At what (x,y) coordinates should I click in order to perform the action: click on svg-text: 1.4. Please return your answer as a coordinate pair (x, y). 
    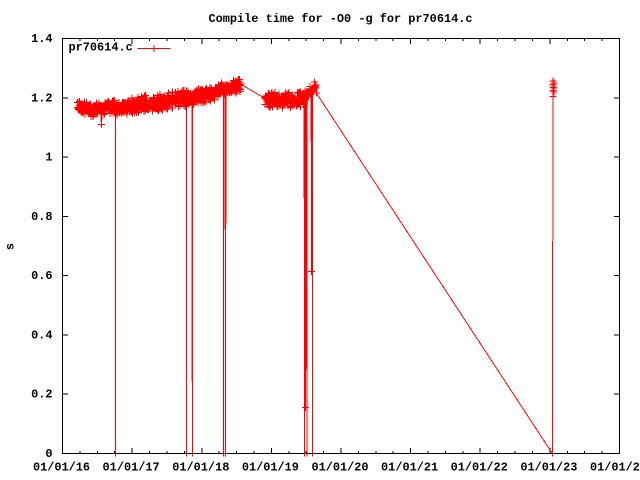
    Looking at the image, I should click on (41, 39).